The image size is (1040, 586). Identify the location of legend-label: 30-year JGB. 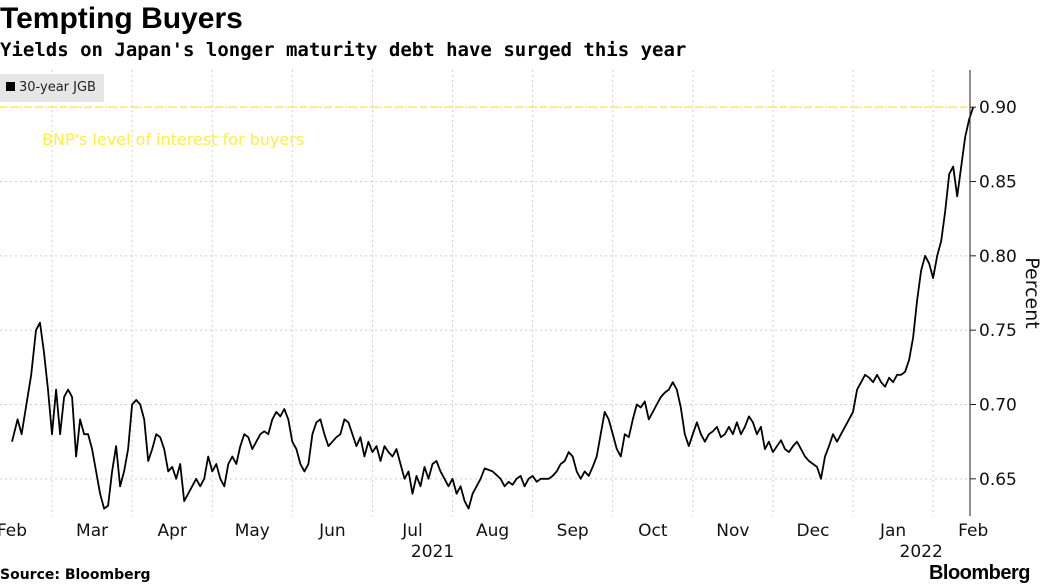
(57, 87).